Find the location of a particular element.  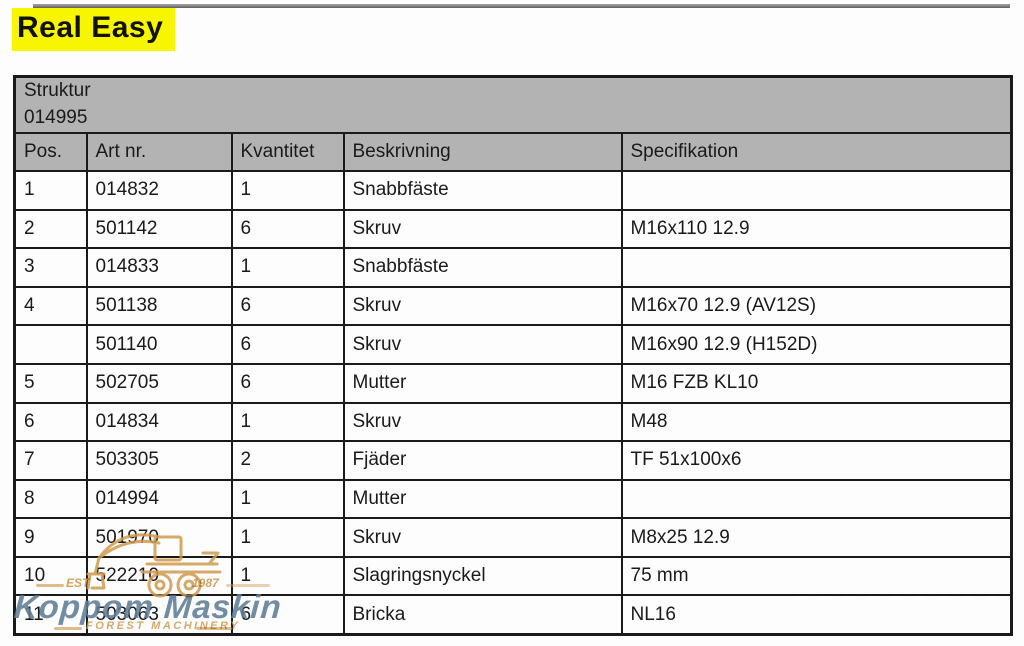

cell-artnr: 501138 is located at coordinates (159, 306).